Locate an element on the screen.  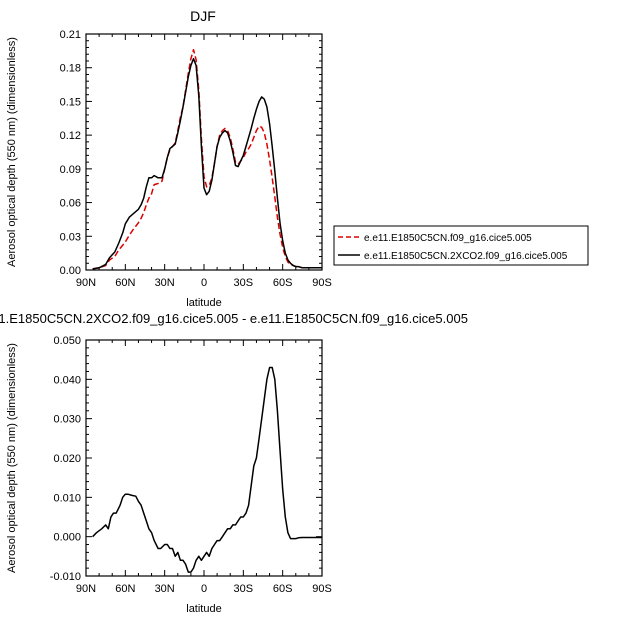
x-axis-label-diff: latitude is located at coordinates (203, 609).